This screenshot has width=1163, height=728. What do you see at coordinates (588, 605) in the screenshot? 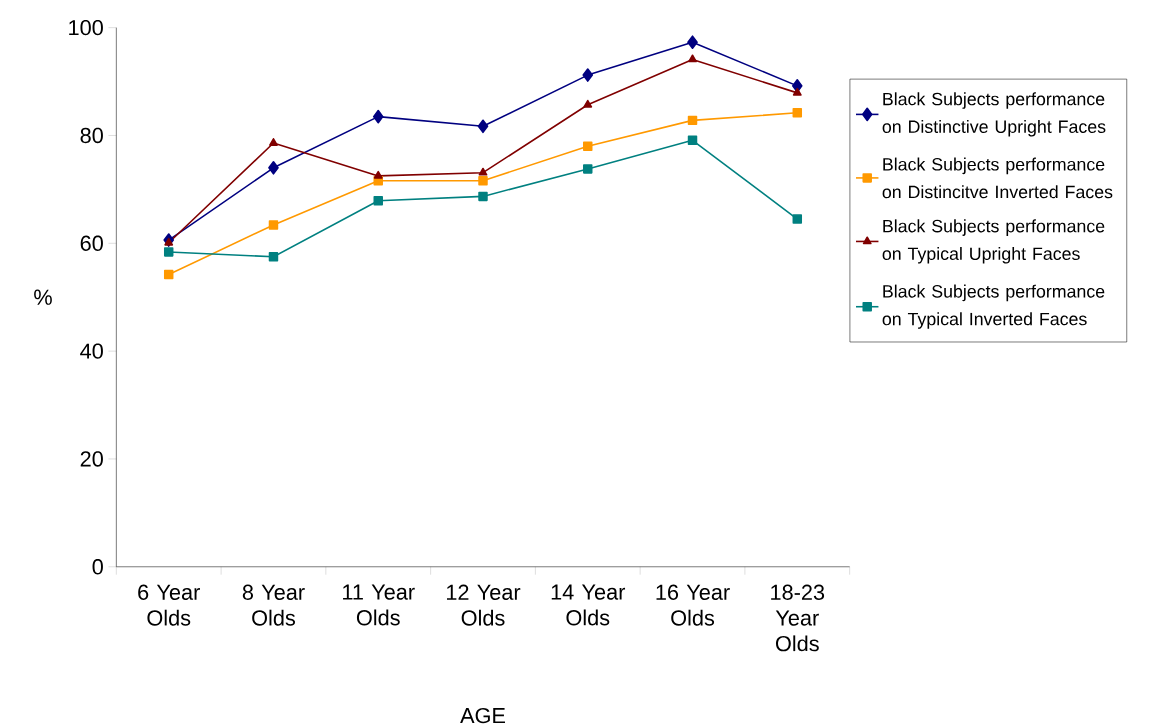
I see `x-tick-label: 14 Year Olds` at bounding box center [588, 605].